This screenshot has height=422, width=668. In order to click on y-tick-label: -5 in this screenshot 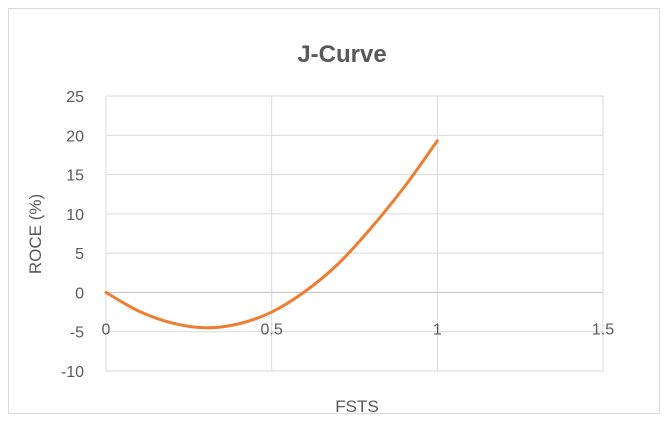, I will do `click(77, 333)`.